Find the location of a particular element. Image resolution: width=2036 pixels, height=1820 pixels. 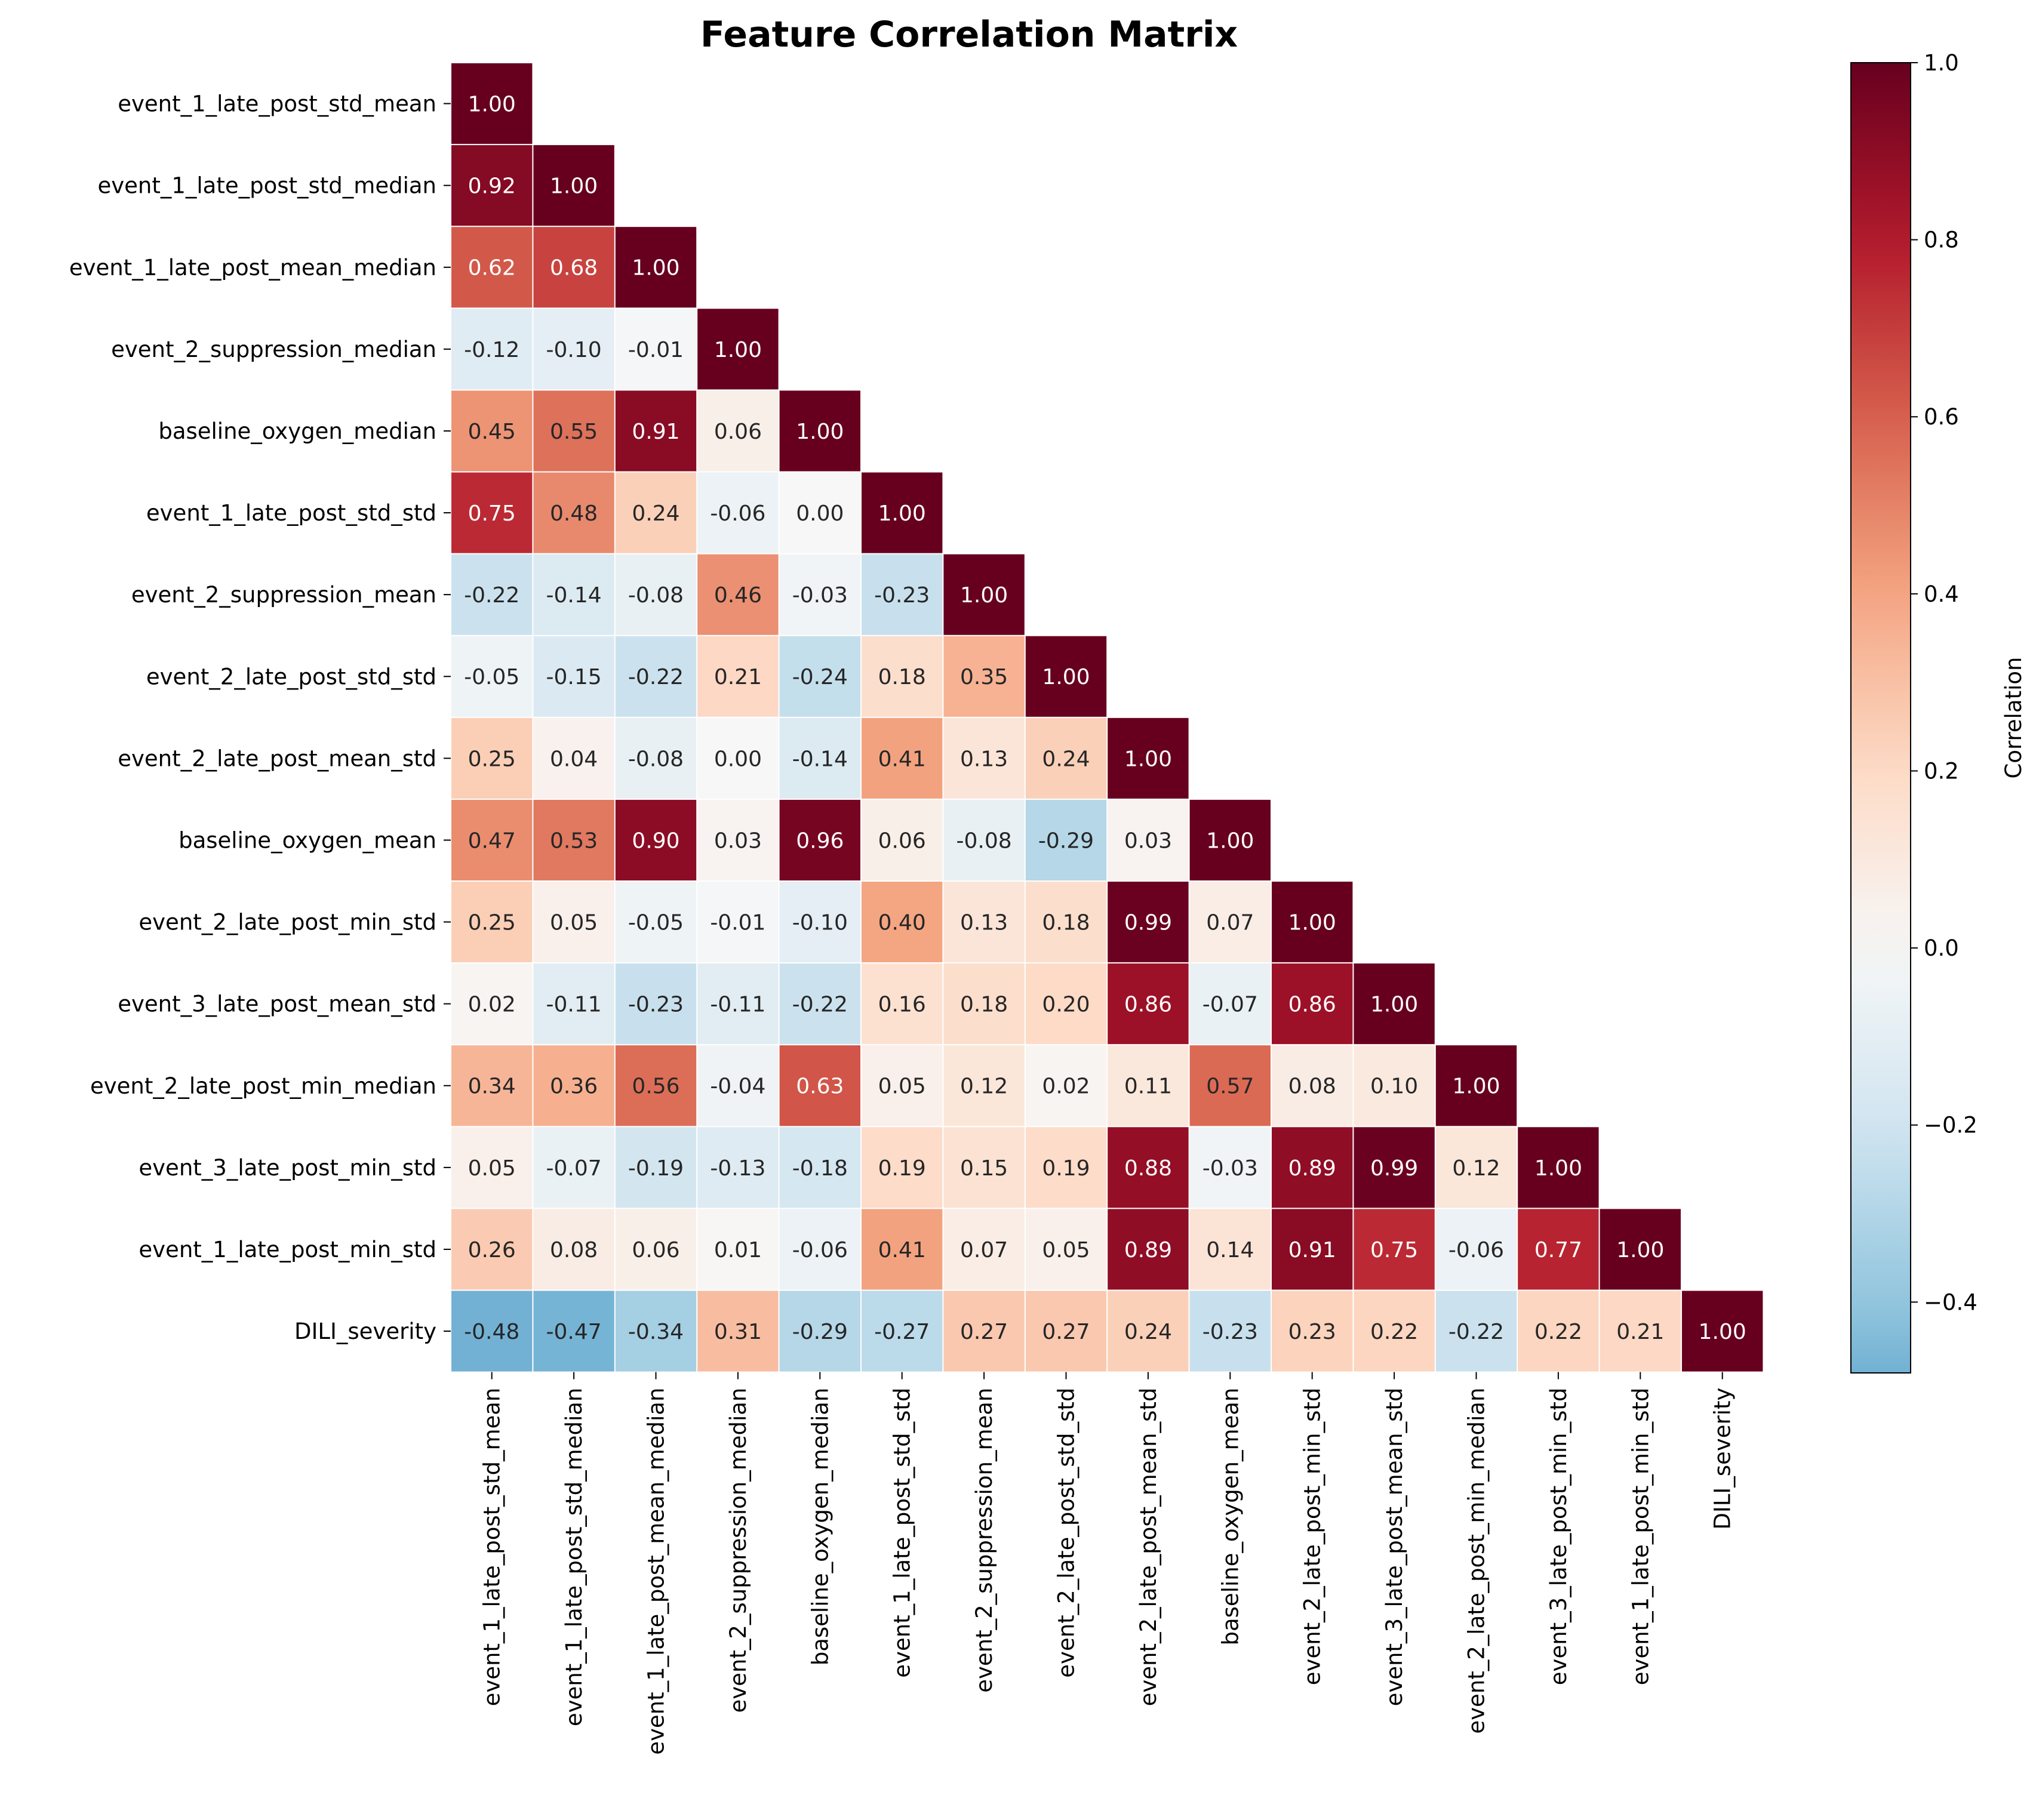

cell-value-label: 0.06 is located at coordinates (902, 841).